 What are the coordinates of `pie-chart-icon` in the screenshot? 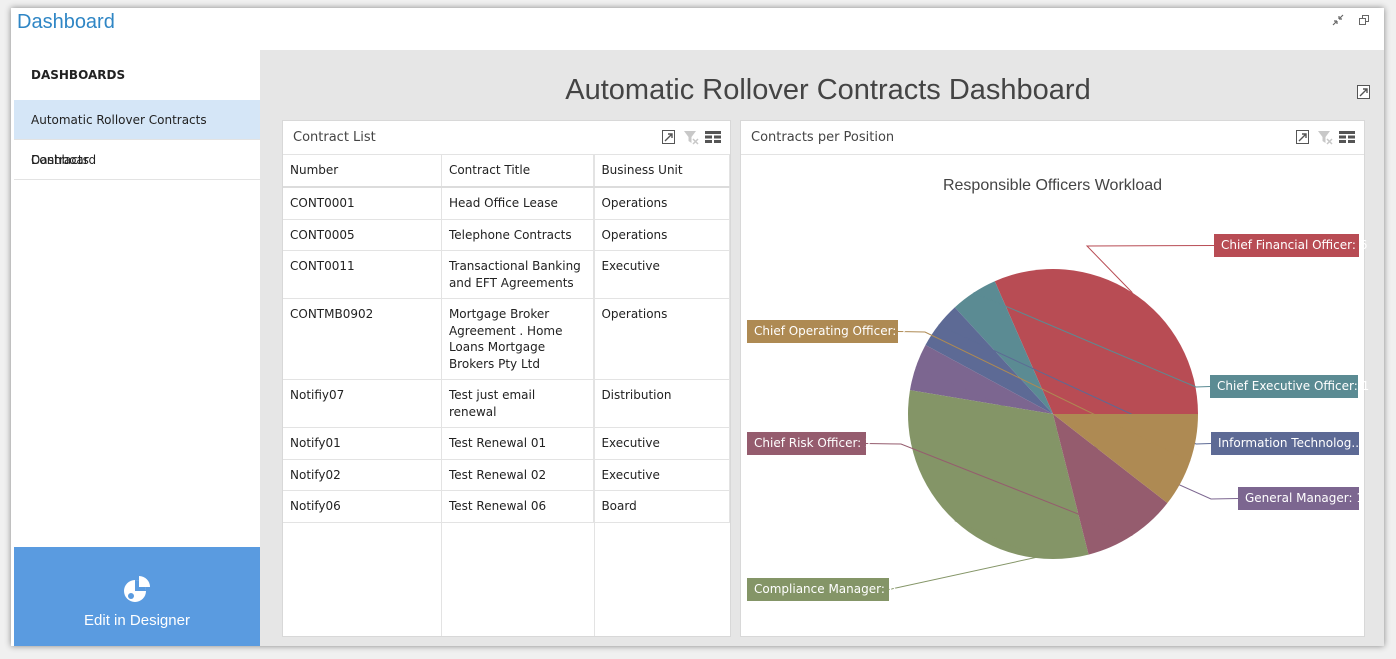 It's located at (137, 589).